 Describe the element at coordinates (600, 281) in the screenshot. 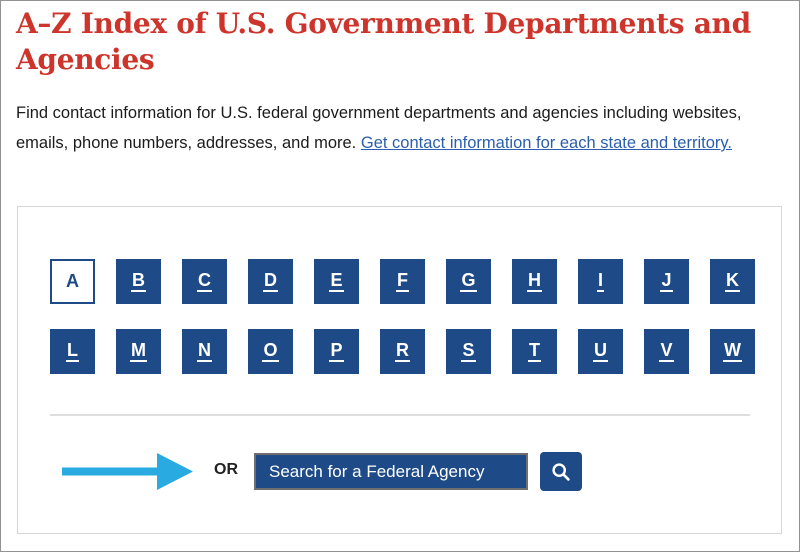

I see `letter-tile-i: I` at that location.